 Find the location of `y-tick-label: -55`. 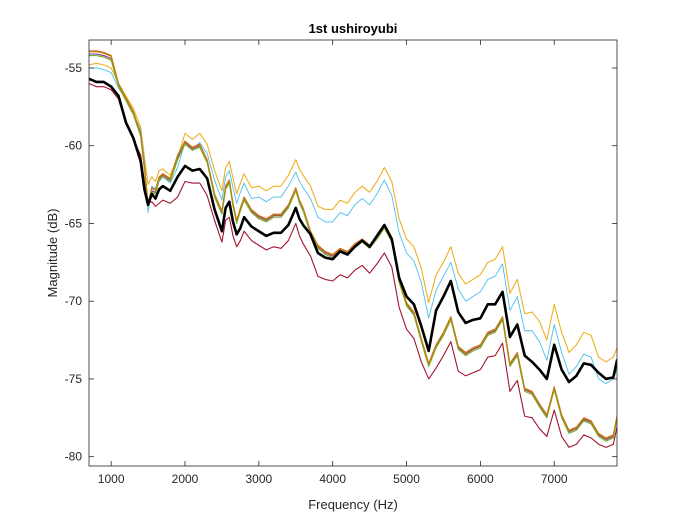

y-tick-label: -55 is located at coordinates (74, 68).